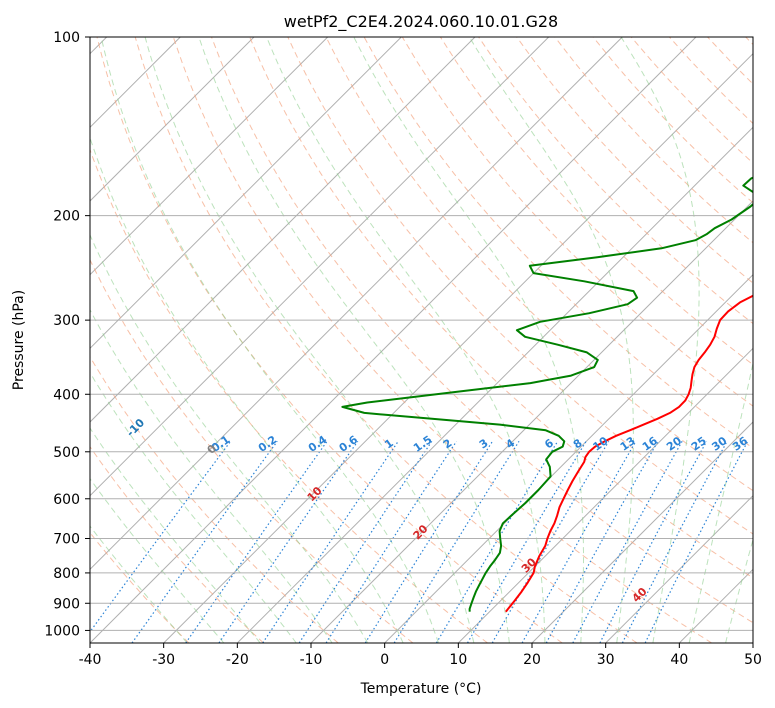 The image size is (775, 708). What do you see at coordinates (421, 689) in the screenshot?
I see `x-axis-label: Temperature (°C)` at bounding box center [421, 689].